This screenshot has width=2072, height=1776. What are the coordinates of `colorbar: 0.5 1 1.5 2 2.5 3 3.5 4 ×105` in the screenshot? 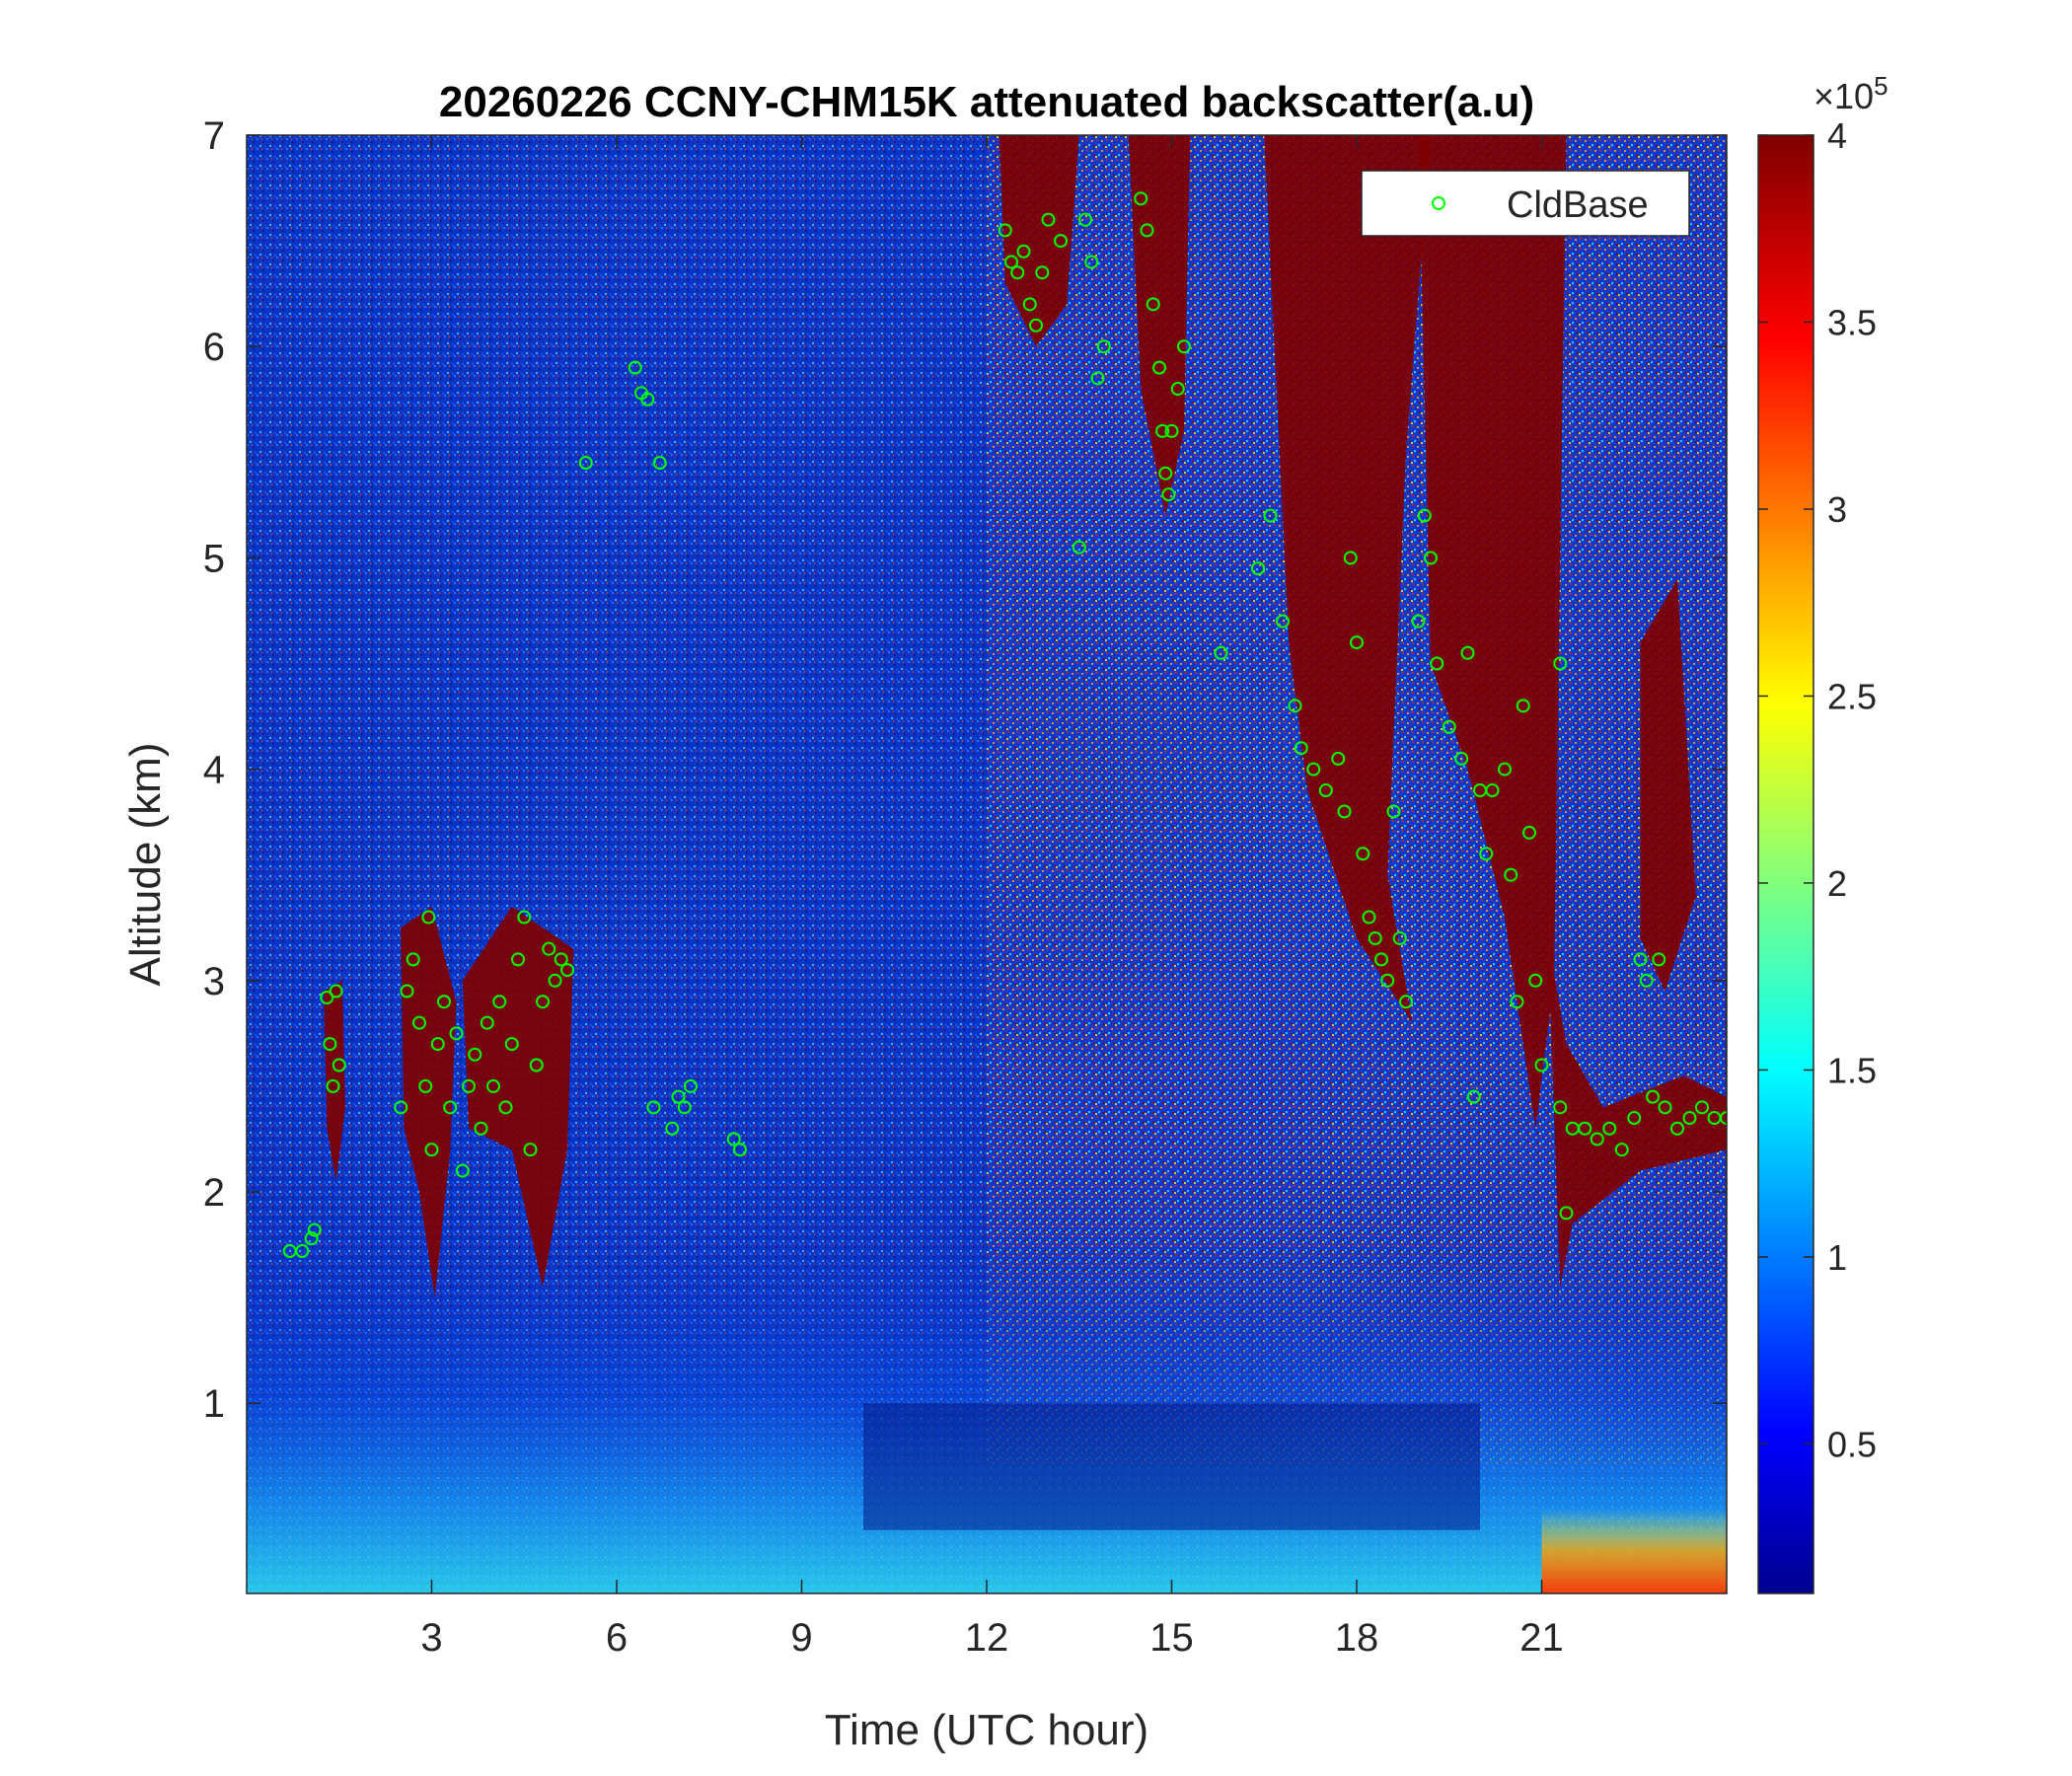 It's located at (1823, 833).